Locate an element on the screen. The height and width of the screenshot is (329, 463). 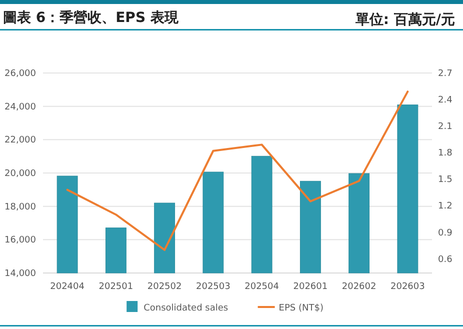
y2-tick-label: 0.9 is located at coordinates (445, 233).